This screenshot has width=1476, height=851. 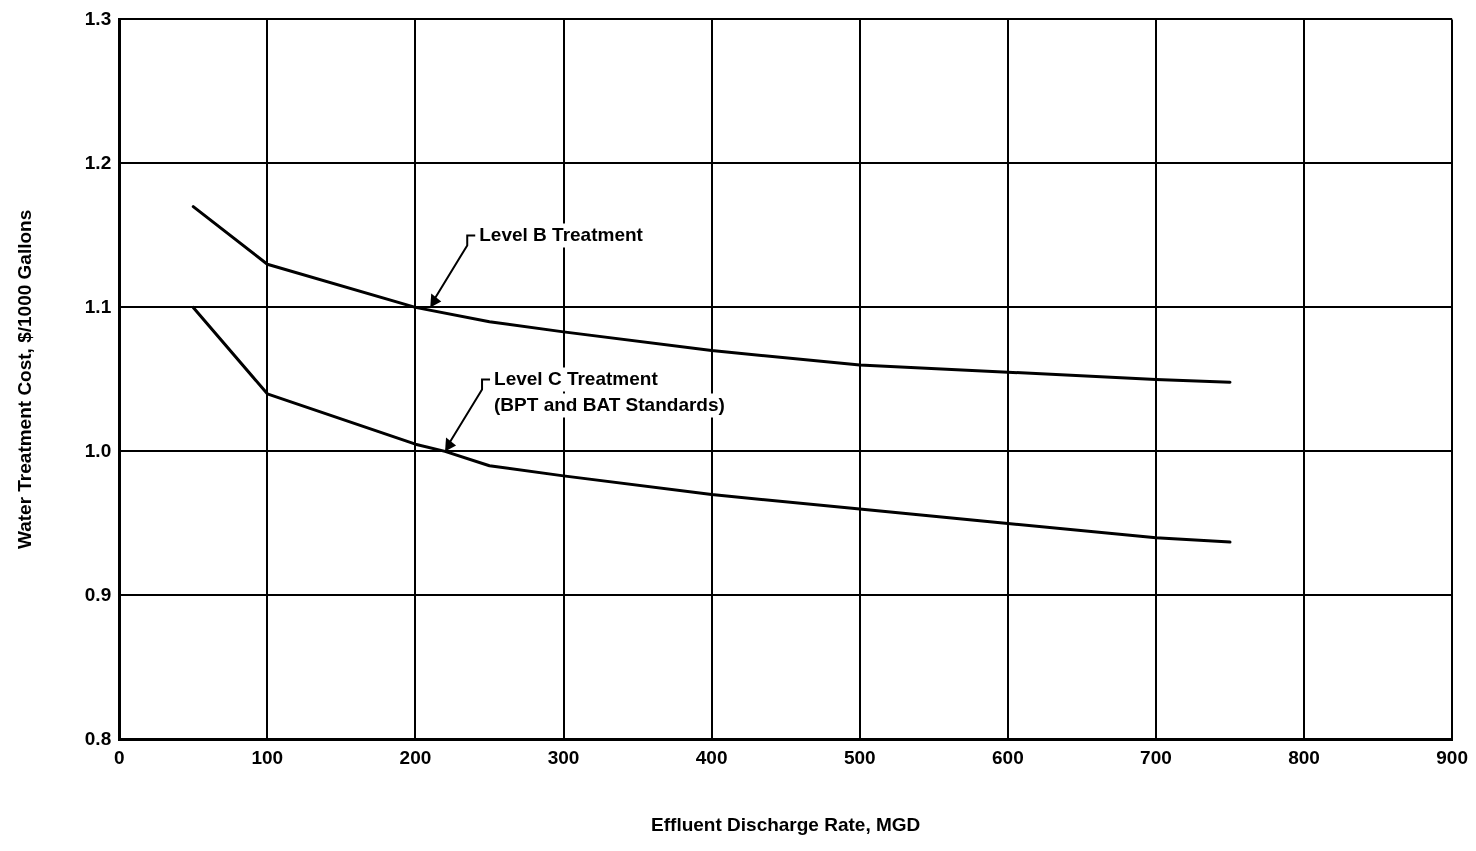 What do you see at coordinates (711, 758) in the screenshot?
I see `x-tick-label: 400` at bounding box center [711, 758].